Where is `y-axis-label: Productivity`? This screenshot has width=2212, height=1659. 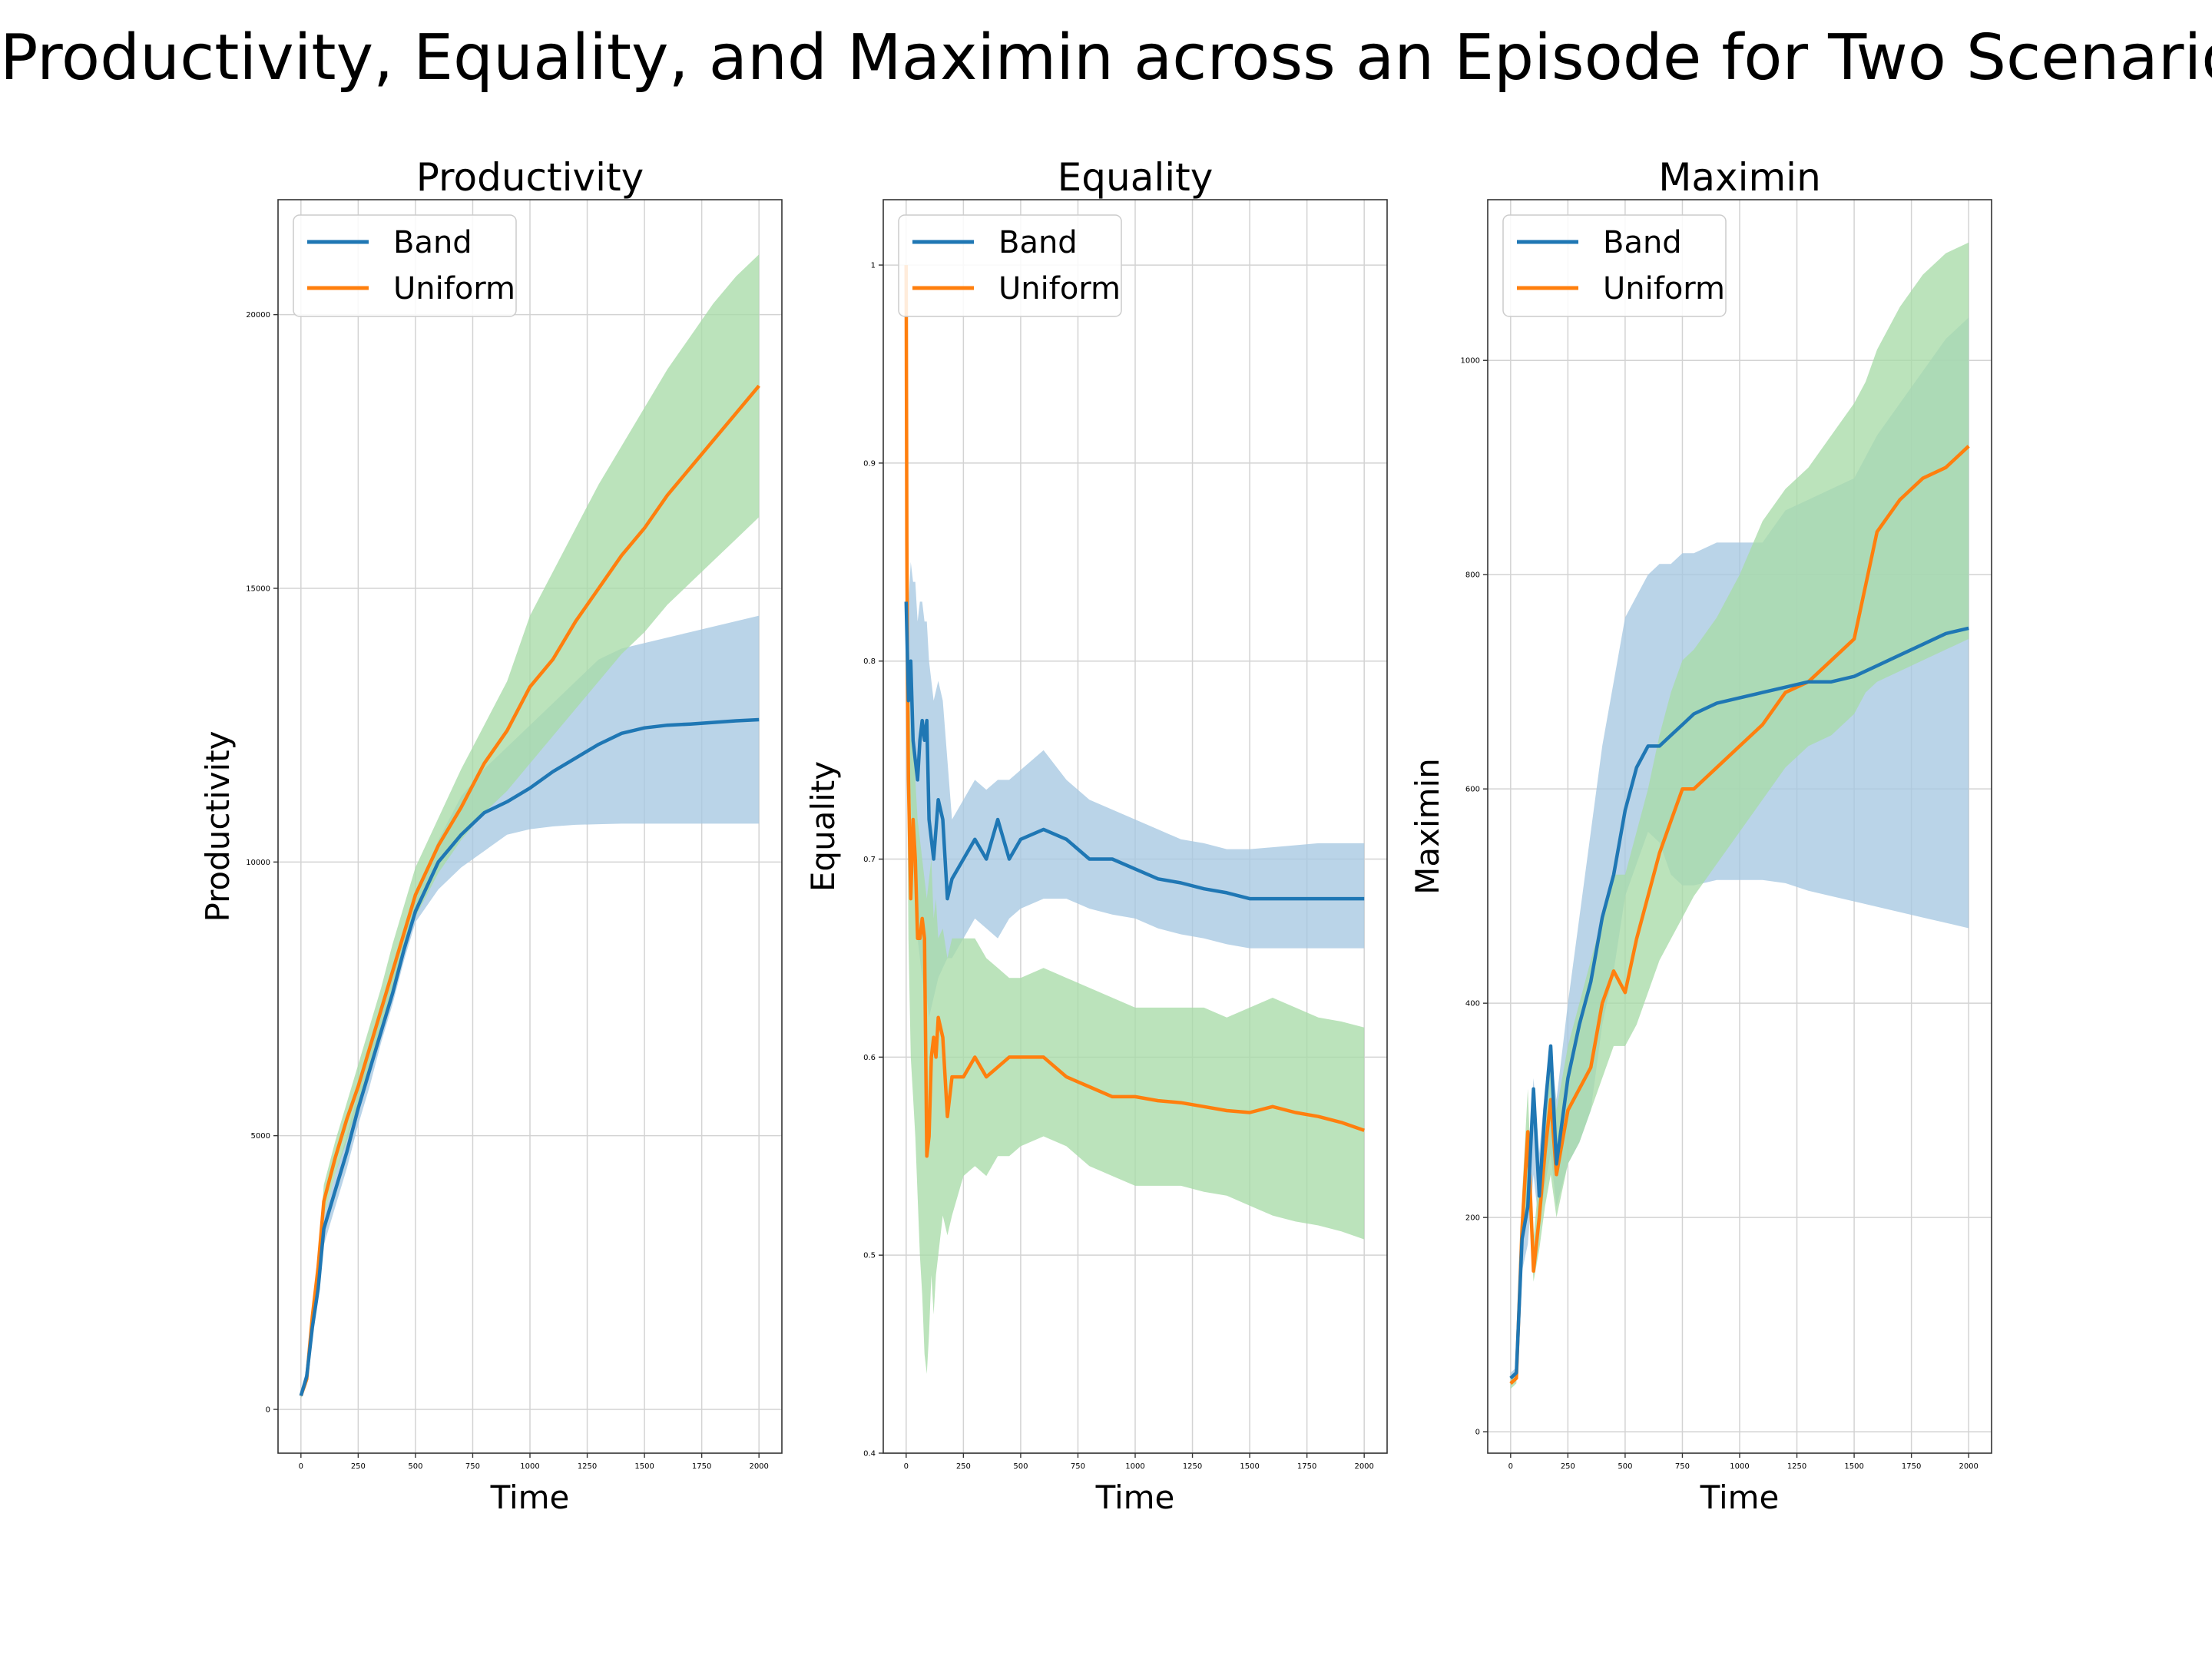 y-axis-label: Productivity is located at coordinates (218, 827).